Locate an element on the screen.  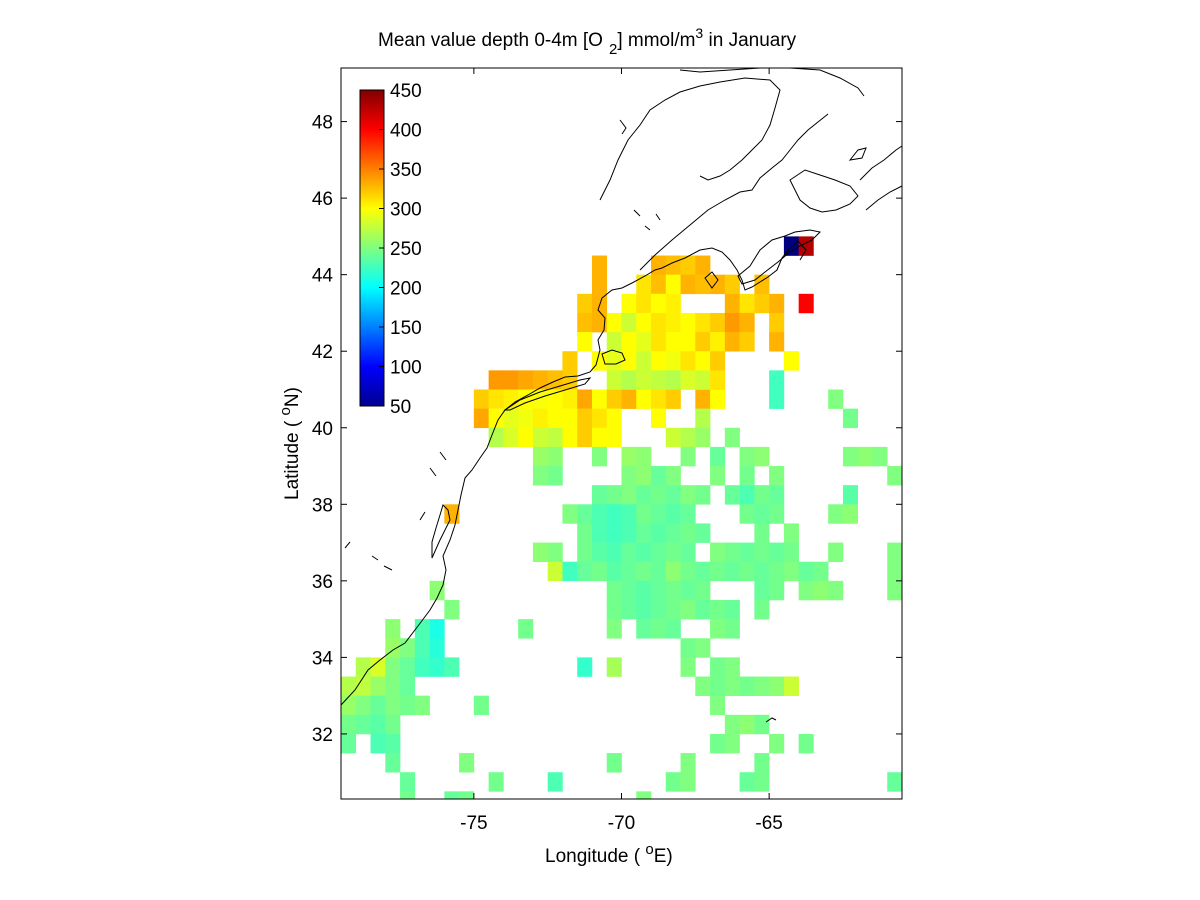
y-tick-label: 34 is located at coordinates (323, 658).